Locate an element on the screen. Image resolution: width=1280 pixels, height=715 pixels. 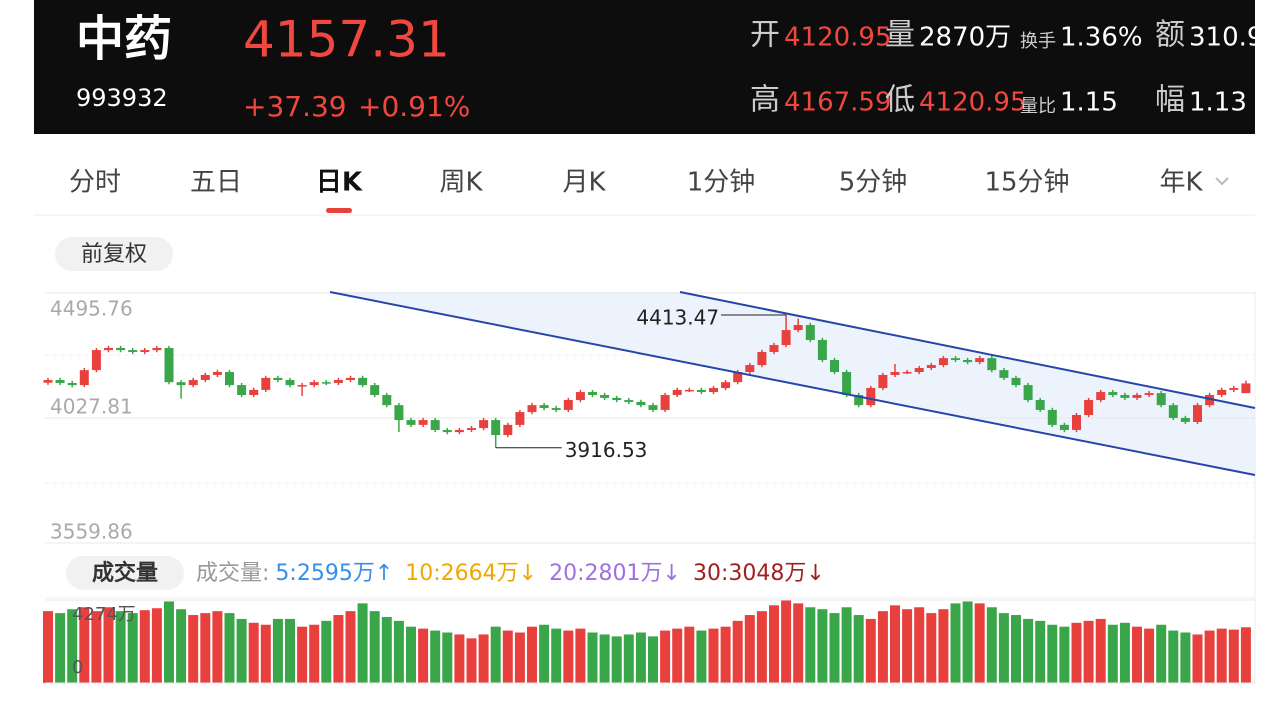
tab: 15分钟 is located at coordinates (1026, 183).